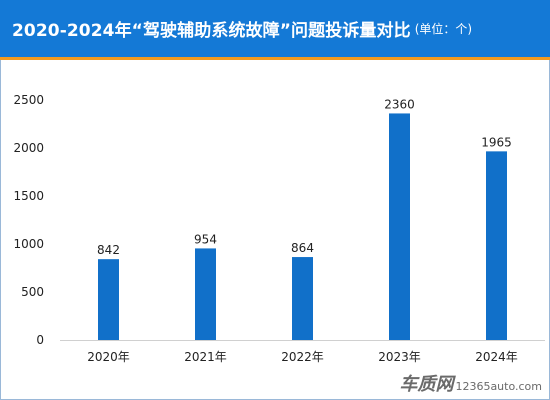 This screenshot has width=550, height=400. What do you see at coordinates (28, 196) in the screenshot?
I see `y-tick-label: 1500` at bounding box center [28, 196].